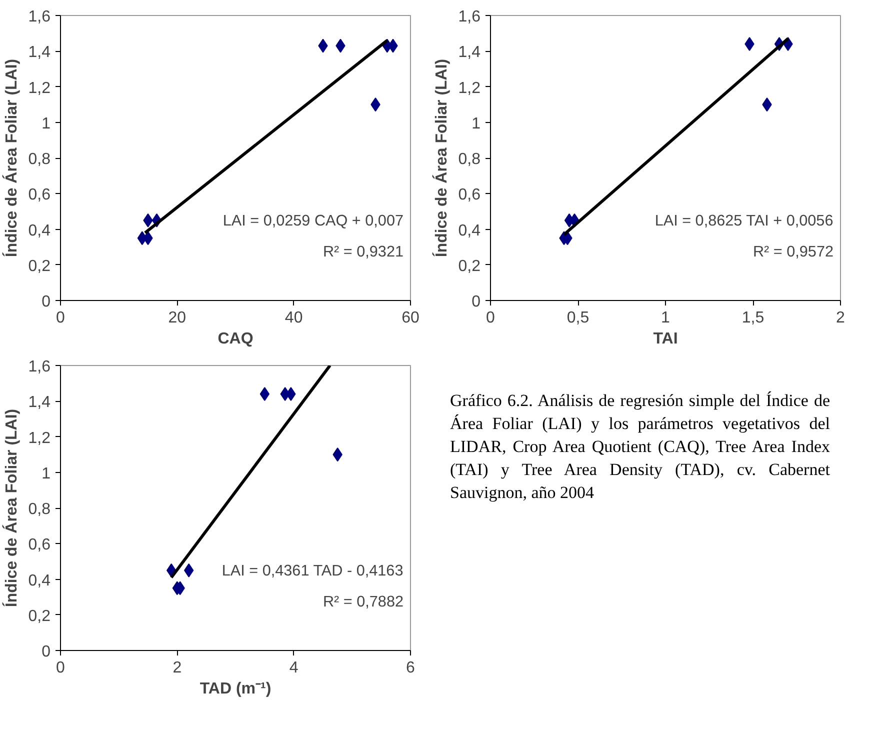 The height and width of the screenshot is (747, 879). I want to click on x-tick-label: 1, so click(665, 318).